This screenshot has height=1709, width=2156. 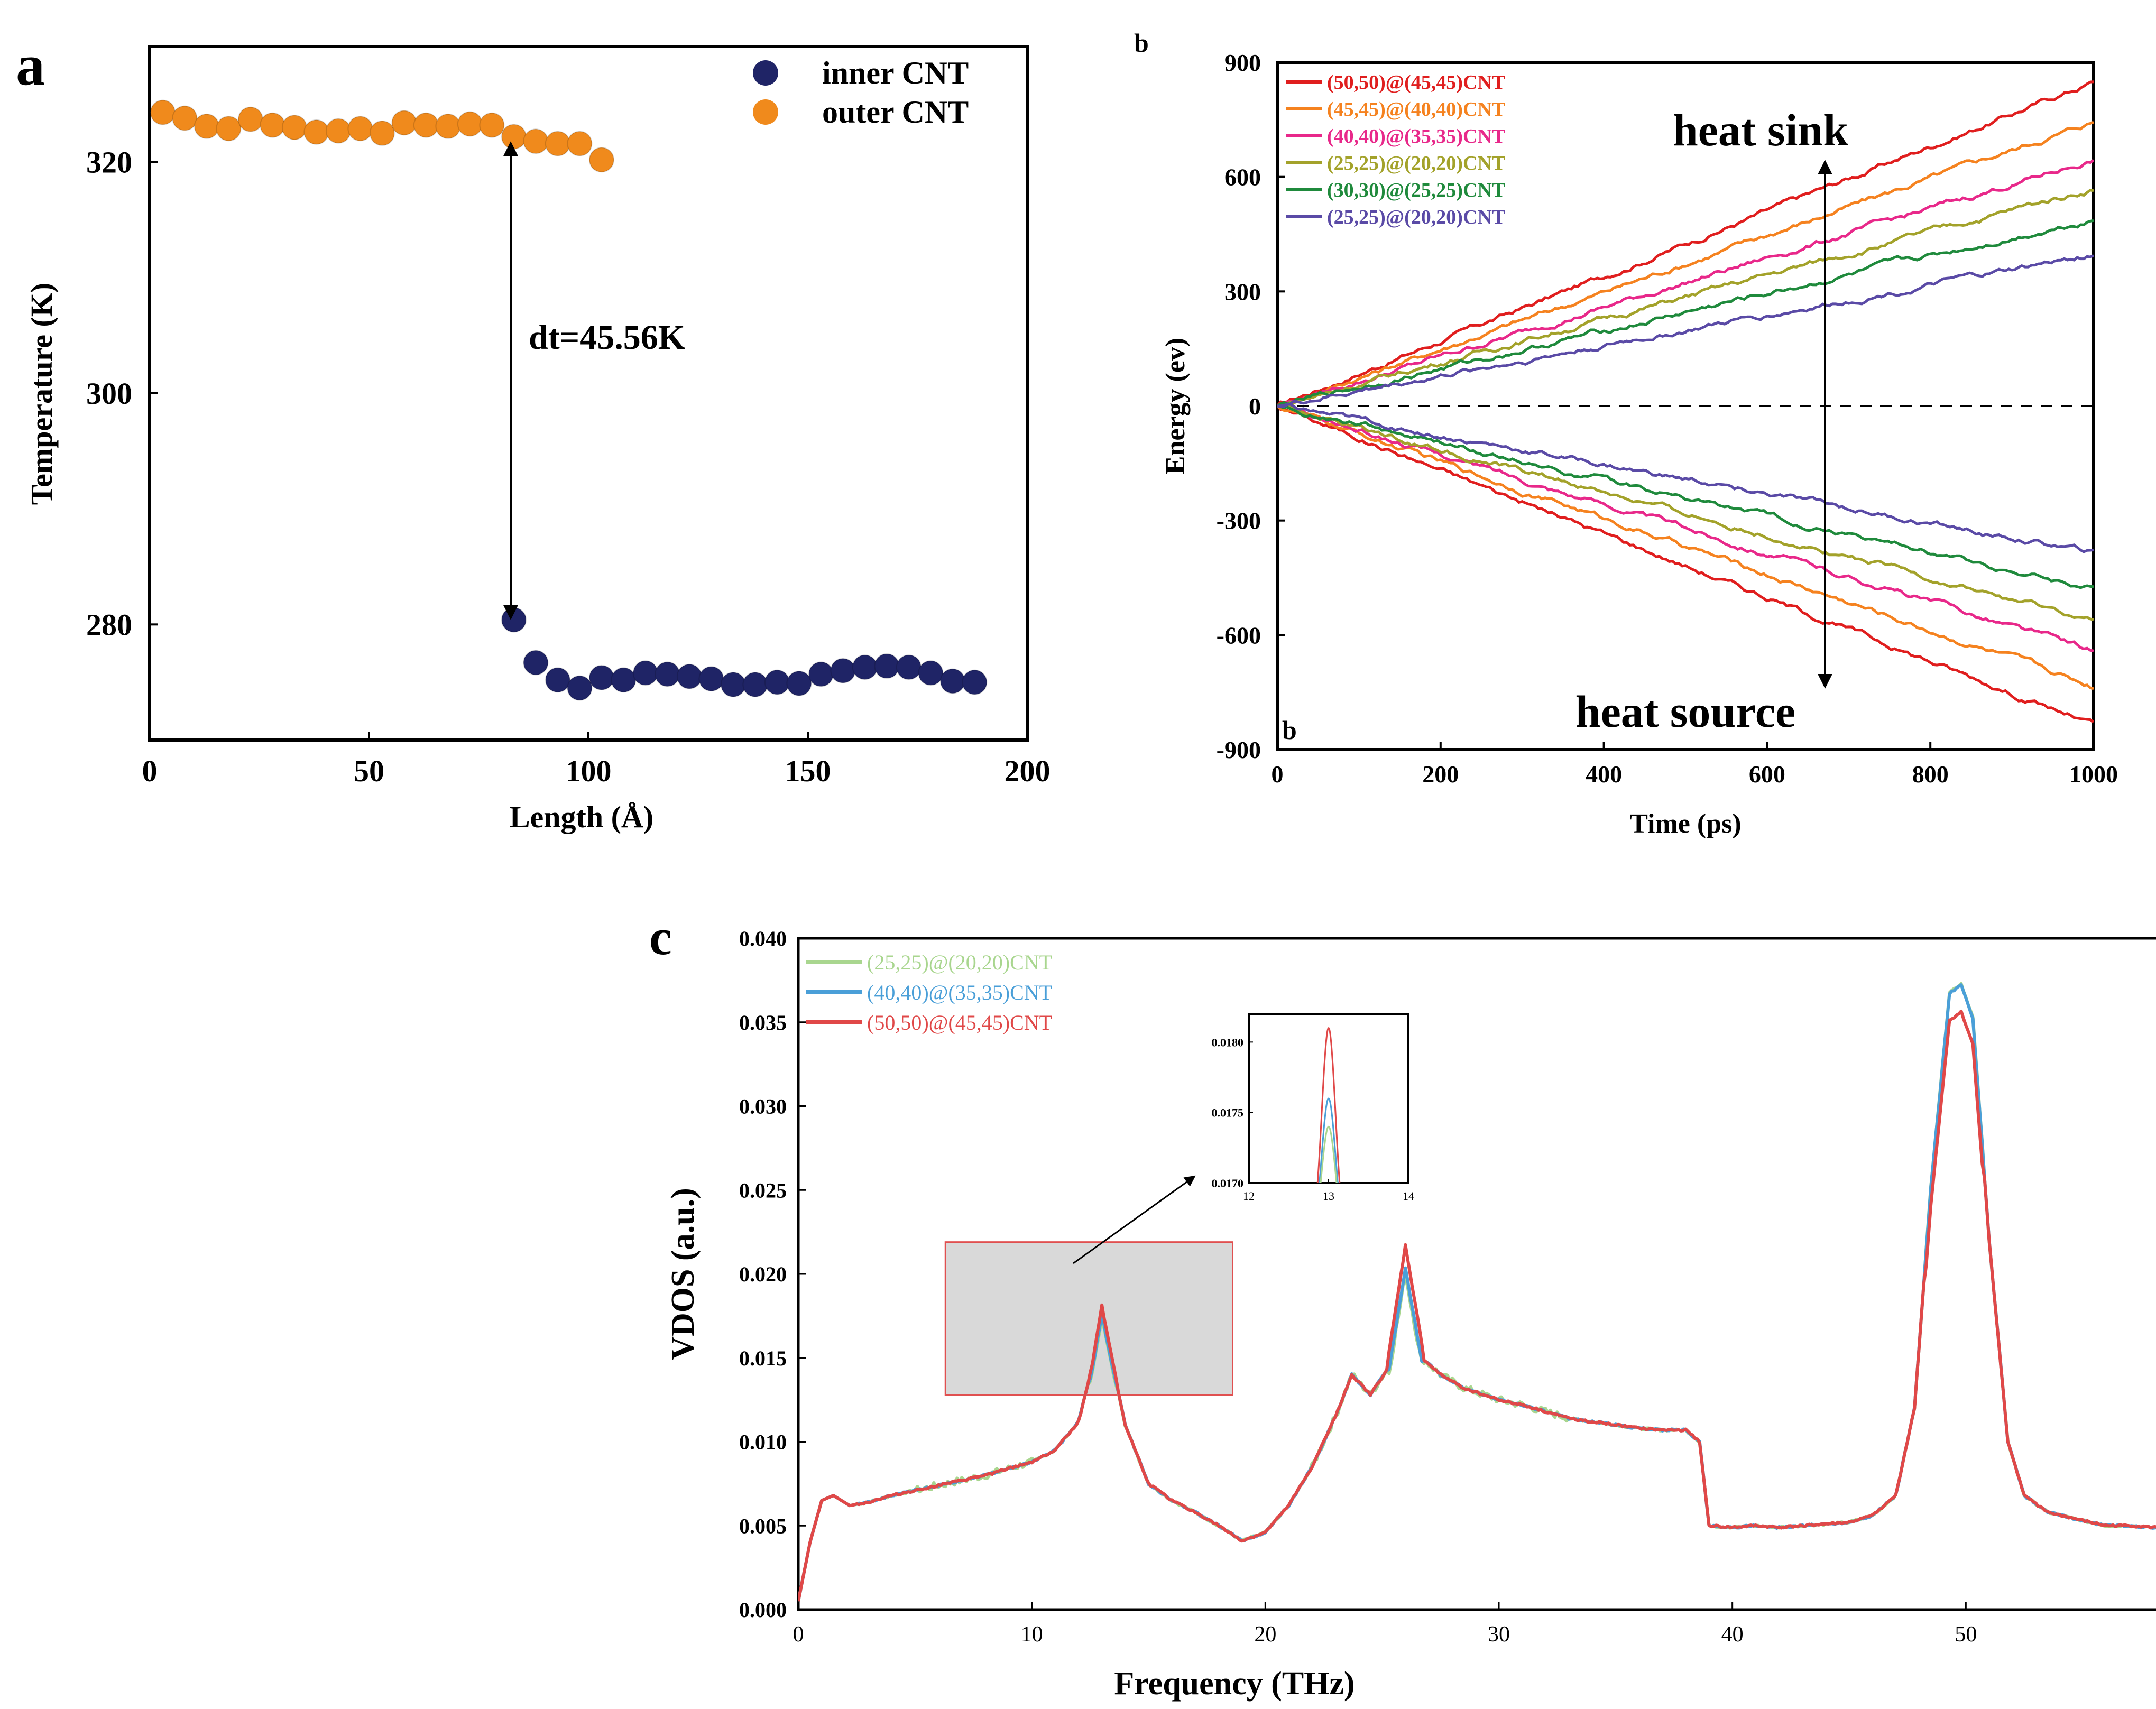 What do you see at coordinates (1732, 1635) in the screenshot?
I see `x-tick-label: 40` at bounding box center [1732, 1635].